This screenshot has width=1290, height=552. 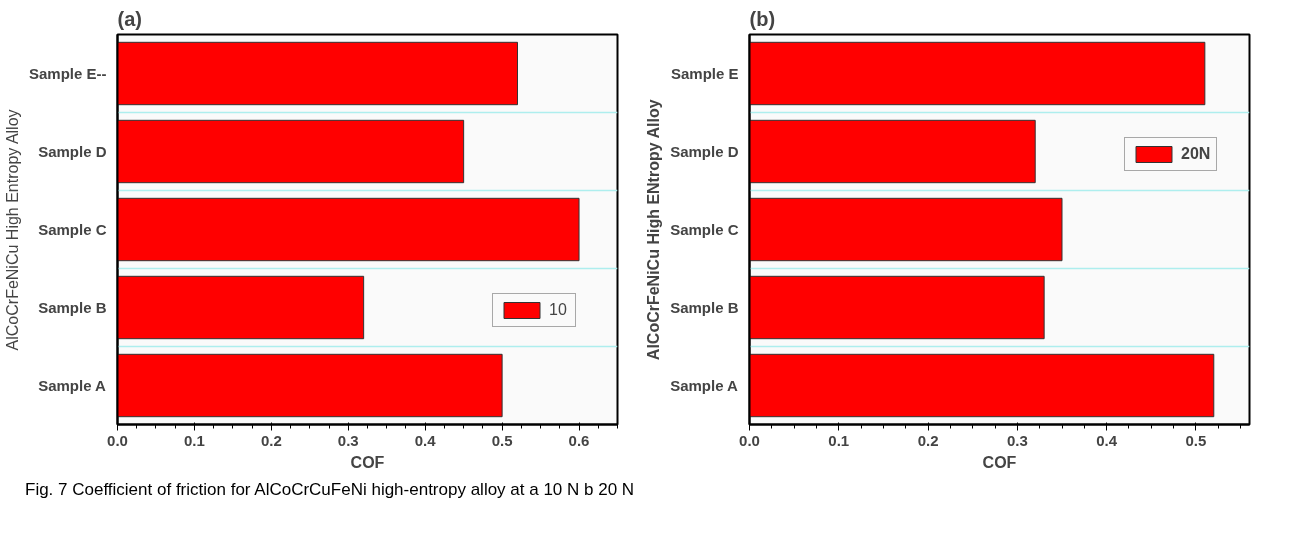 I want to click on caption: Fig. 7 Coefficient of friction for AlCoCrCuFeNi high-entropy alloy at a 10 N b 20 N, so click(x=329, y=490).